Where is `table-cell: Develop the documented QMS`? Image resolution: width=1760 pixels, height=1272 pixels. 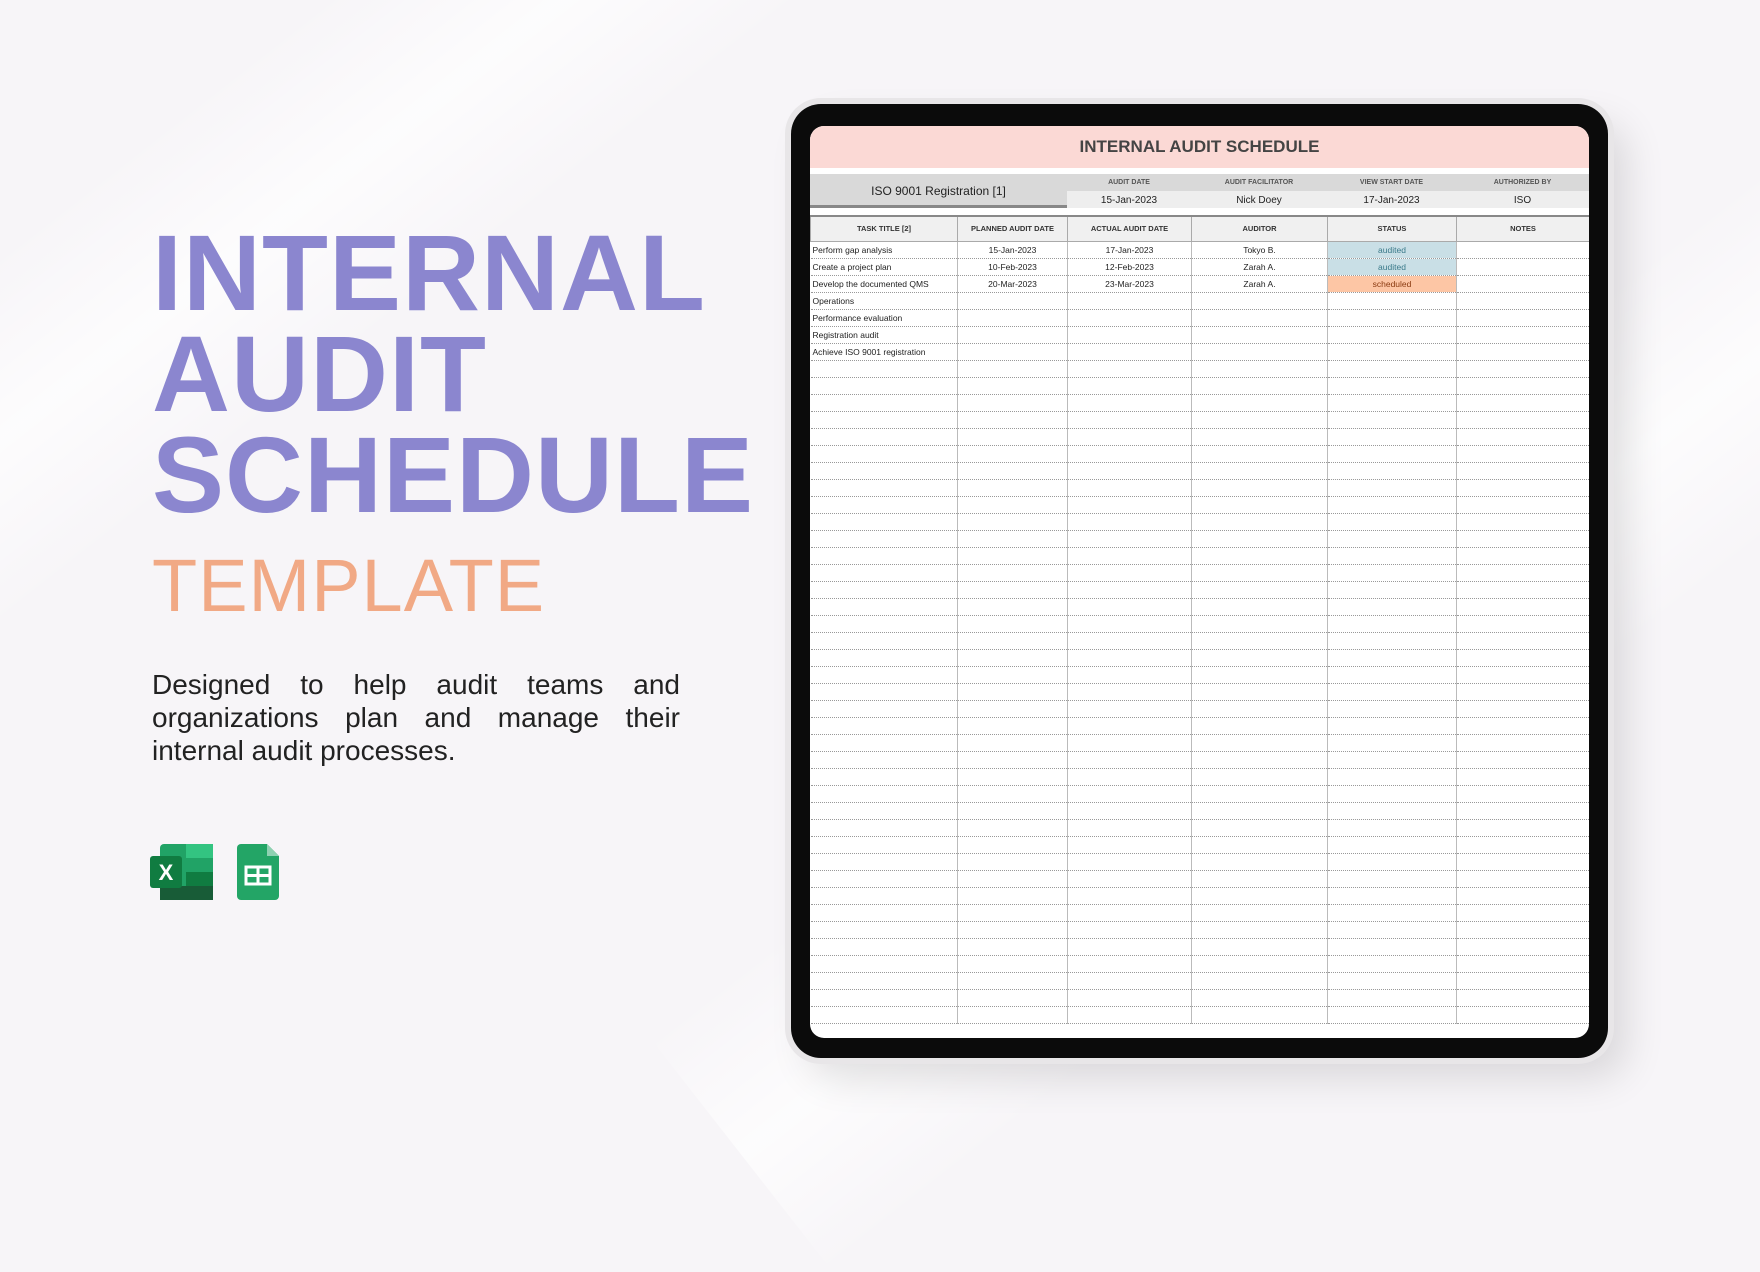 table-cell: Develop the documented QMS is located at coordinates (884, 284).